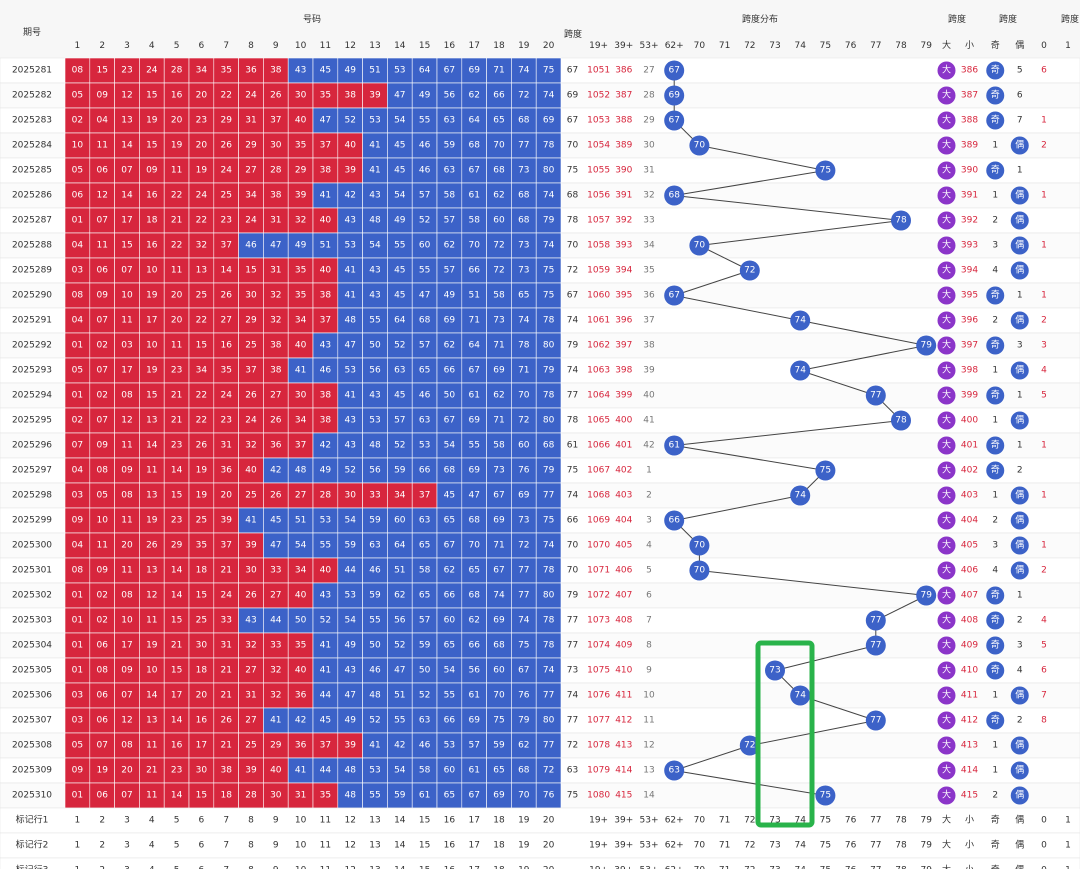 The image size is (1080, 869). Describe the element at coordinates (572, 671) in the screenshot. I see `span-cell: 73` at that location.